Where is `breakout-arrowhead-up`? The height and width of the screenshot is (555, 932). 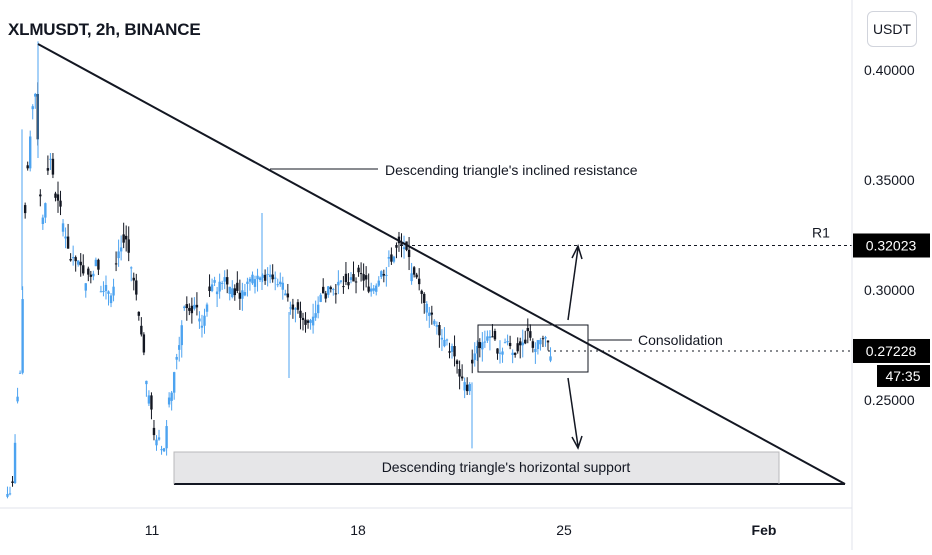 breakout-arrowhead-up is located at coordinates (577, 251).